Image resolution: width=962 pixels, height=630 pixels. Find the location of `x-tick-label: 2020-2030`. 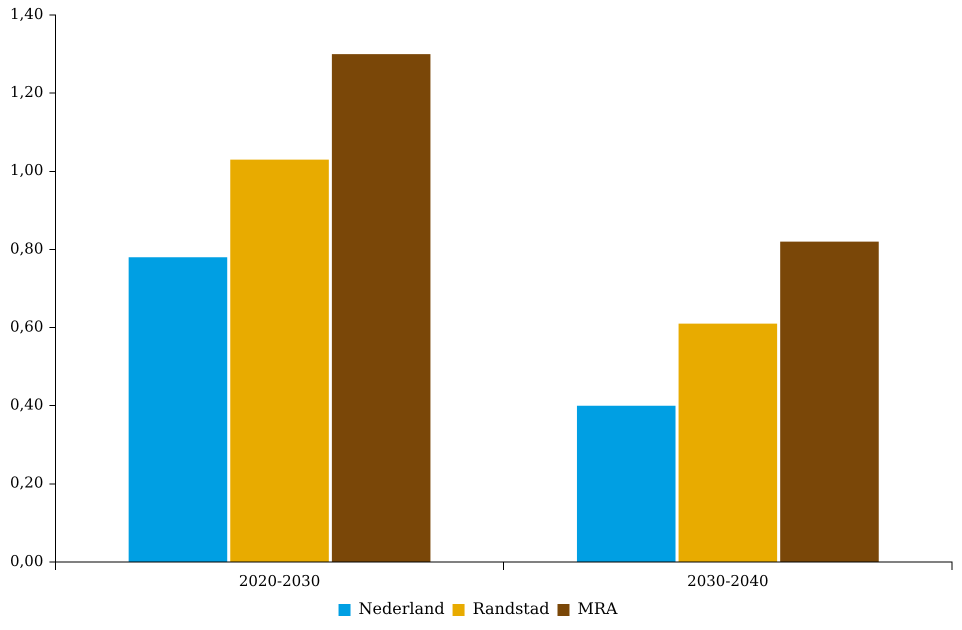

x-tick-label: 2020-2030 is located at coordinates (279, 581).